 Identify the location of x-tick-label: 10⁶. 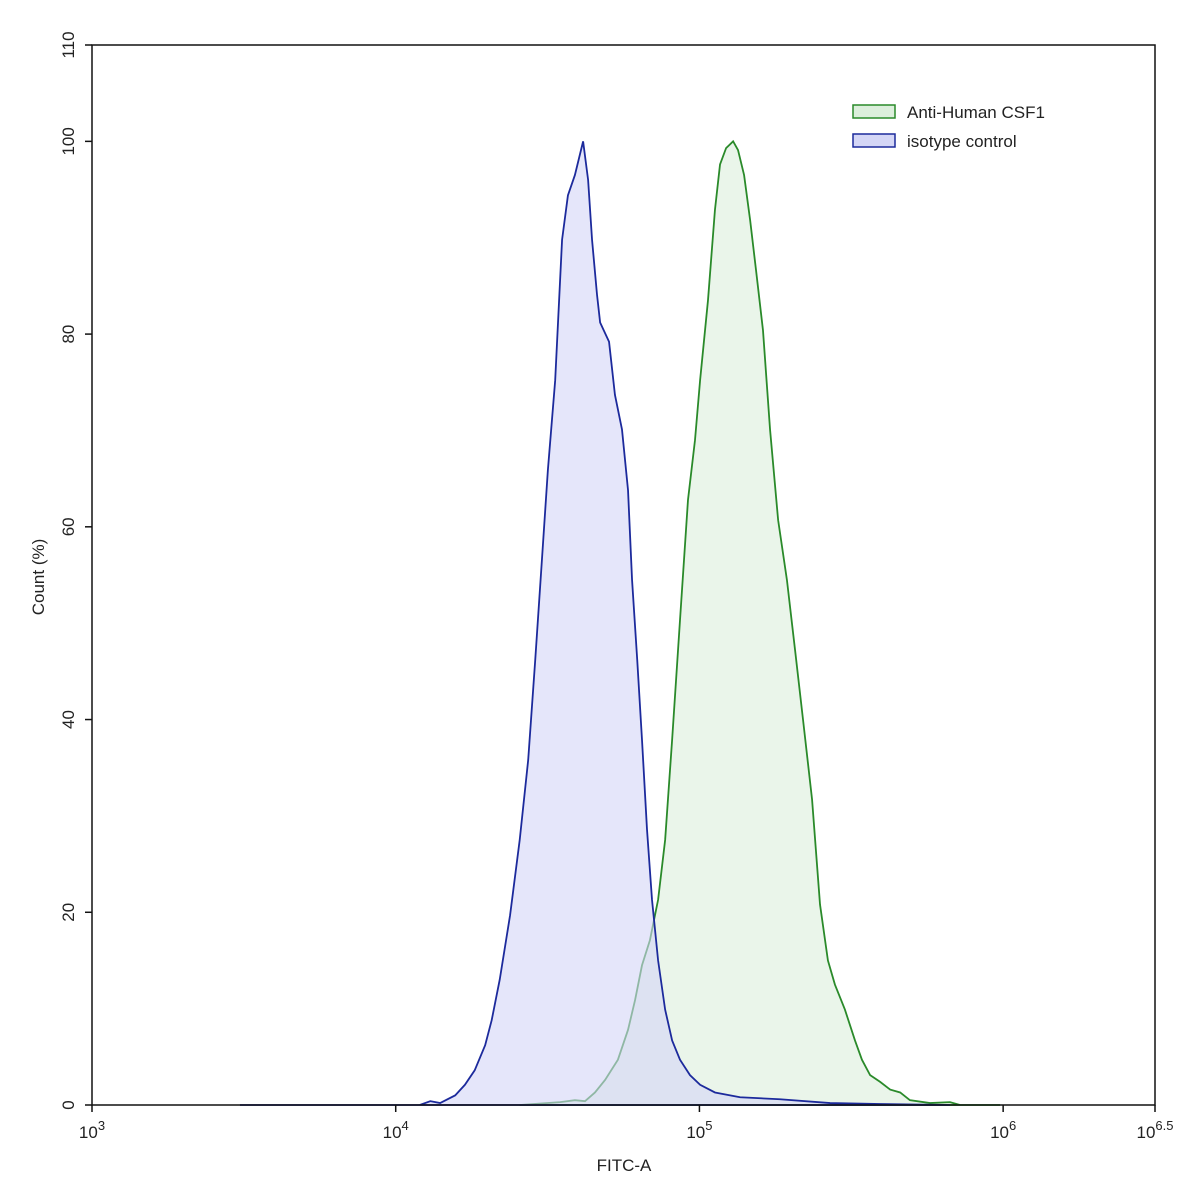
(1003, 1130).